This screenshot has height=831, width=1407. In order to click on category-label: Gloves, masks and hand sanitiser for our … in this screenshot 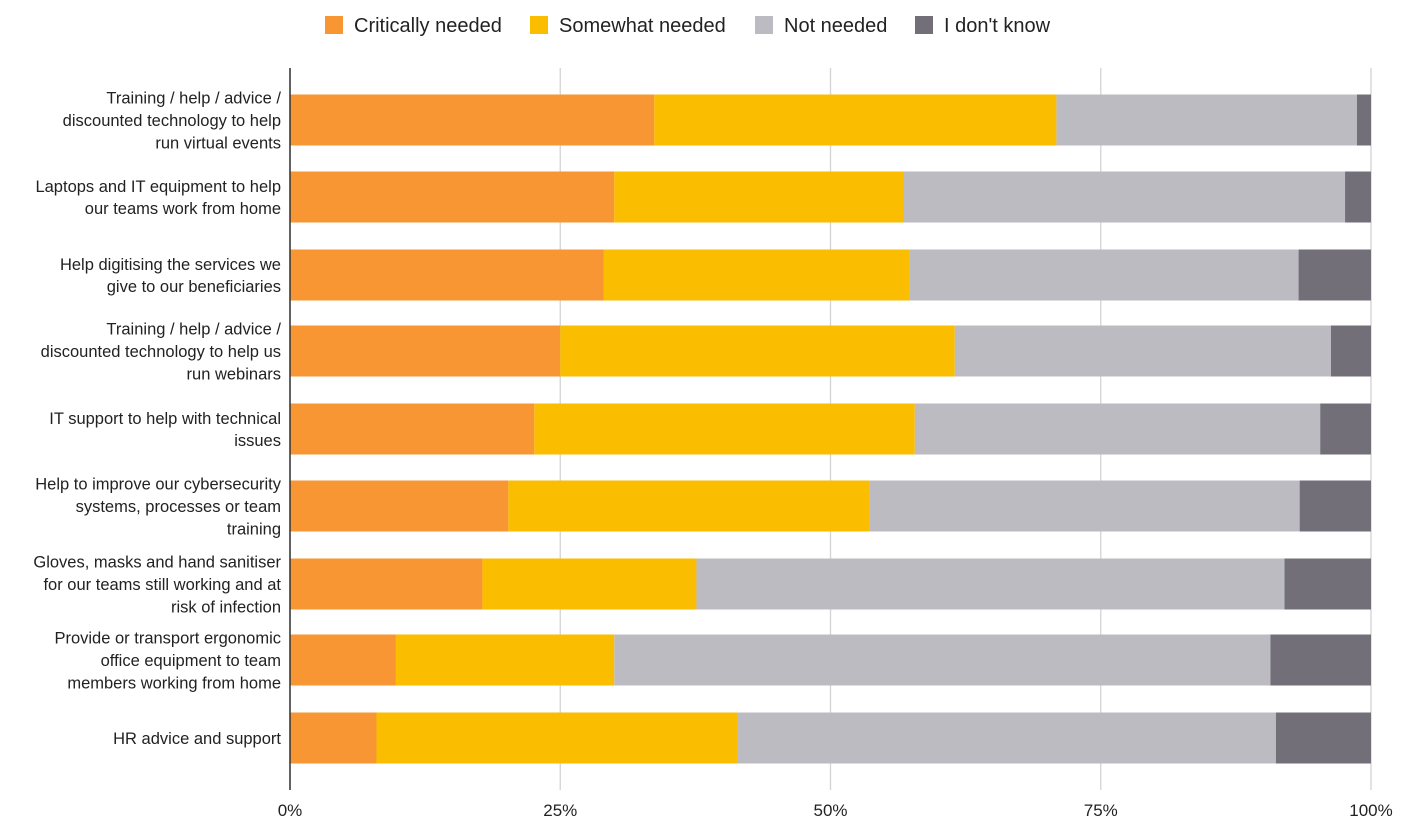, I will do `click(157, 585)`.